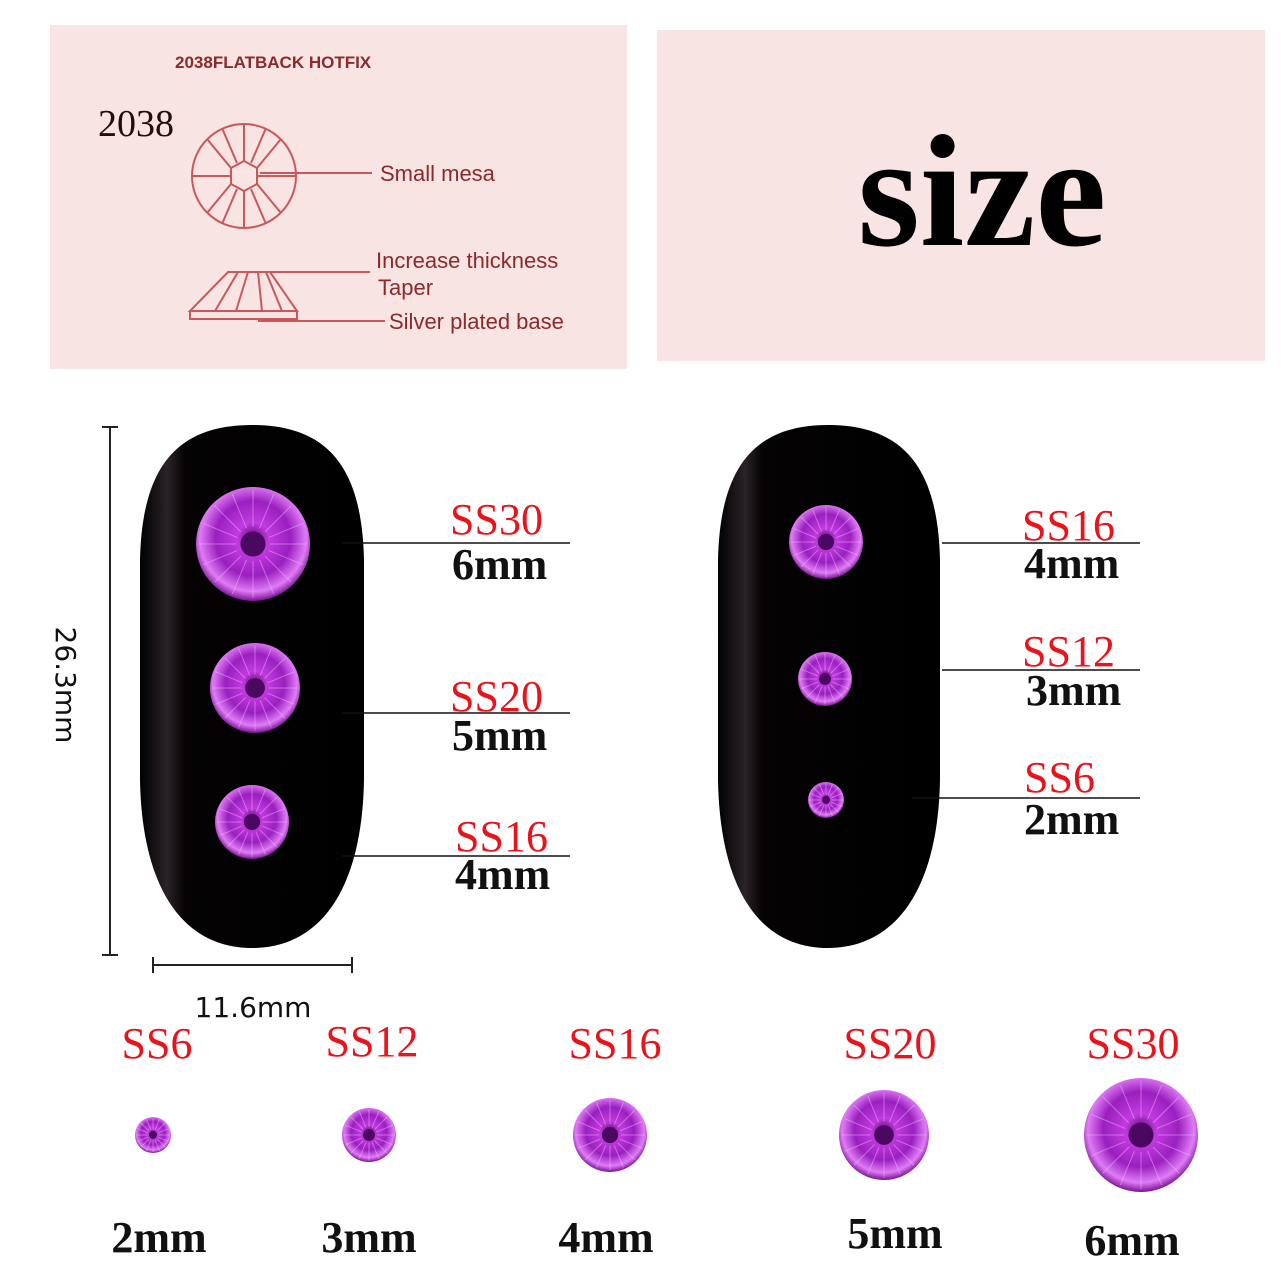 The width and height of the screenshot is (1288, 1288). I want to click on size-title-panel: size, so click(961, 195).